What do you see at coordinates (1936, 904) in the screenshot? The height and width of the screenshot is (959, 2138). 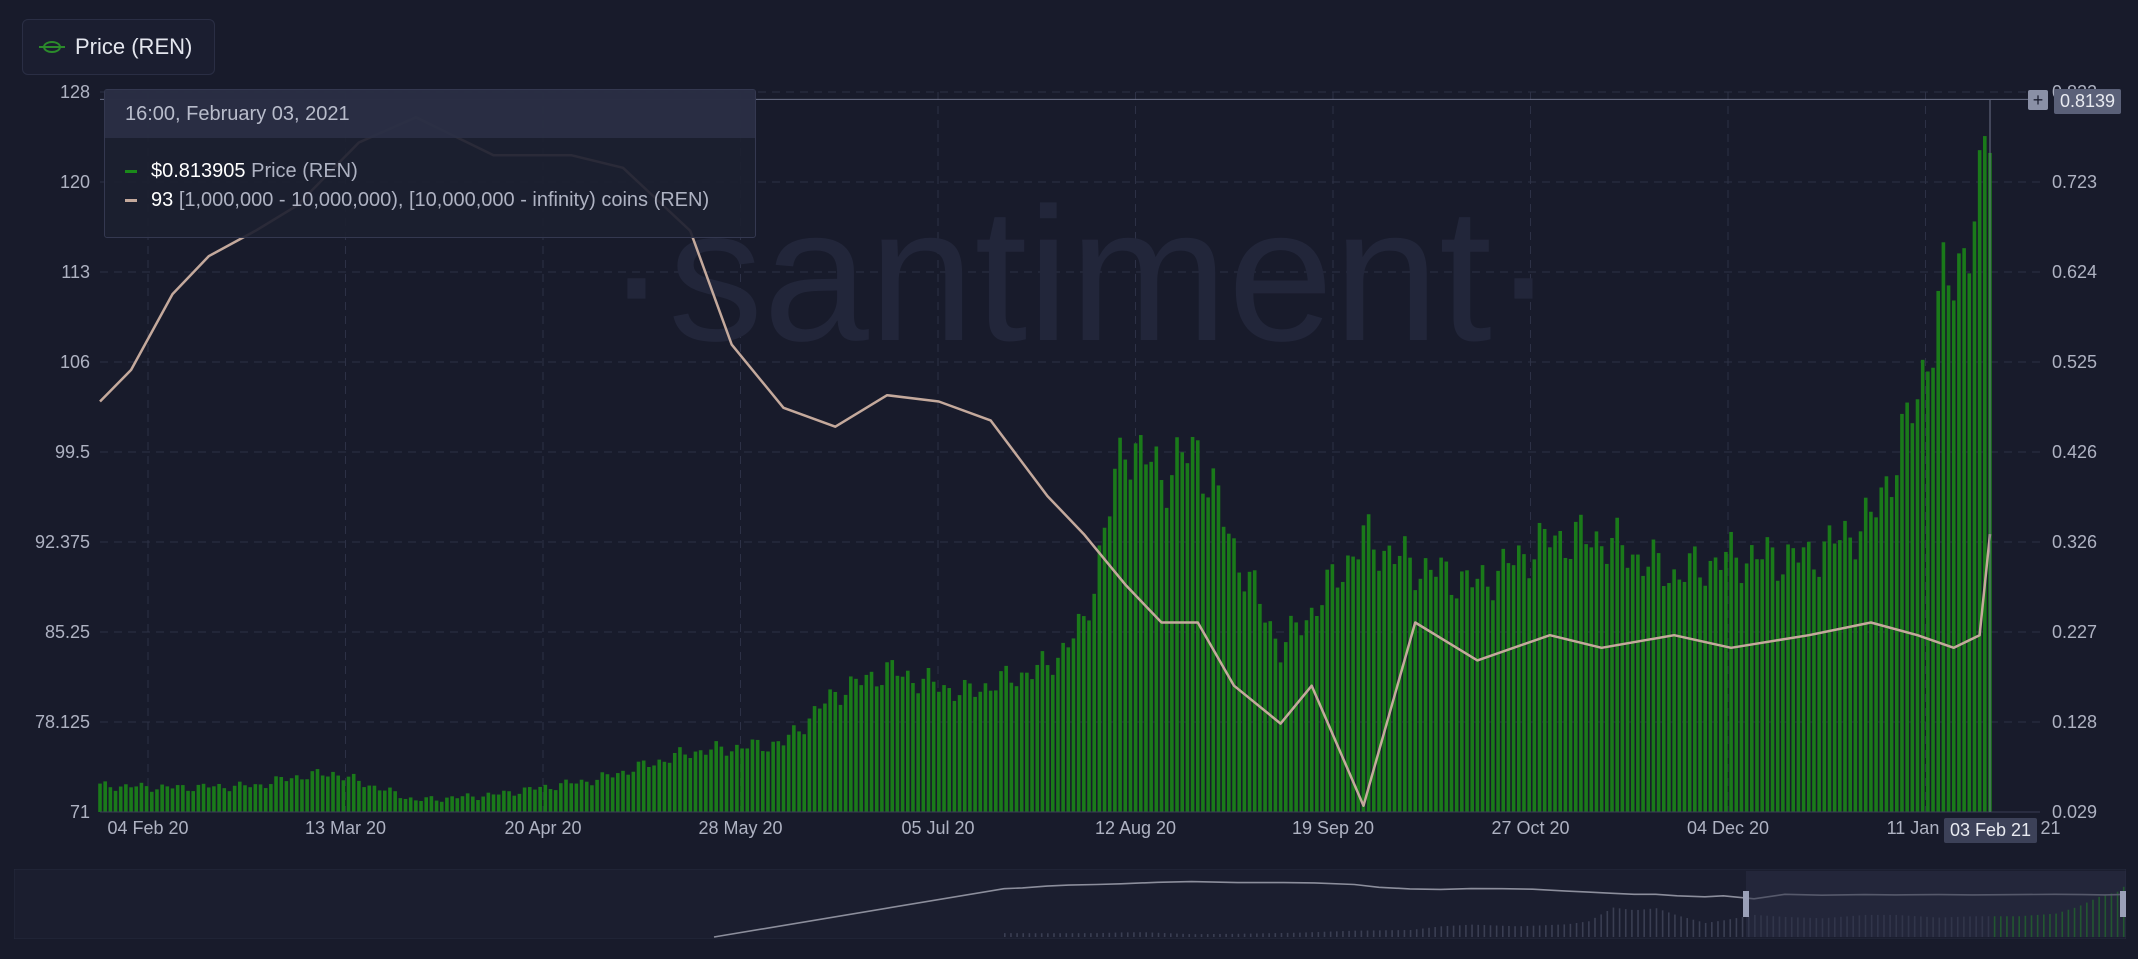 I see `navigator-selection` at bounding box center [1936, 904].